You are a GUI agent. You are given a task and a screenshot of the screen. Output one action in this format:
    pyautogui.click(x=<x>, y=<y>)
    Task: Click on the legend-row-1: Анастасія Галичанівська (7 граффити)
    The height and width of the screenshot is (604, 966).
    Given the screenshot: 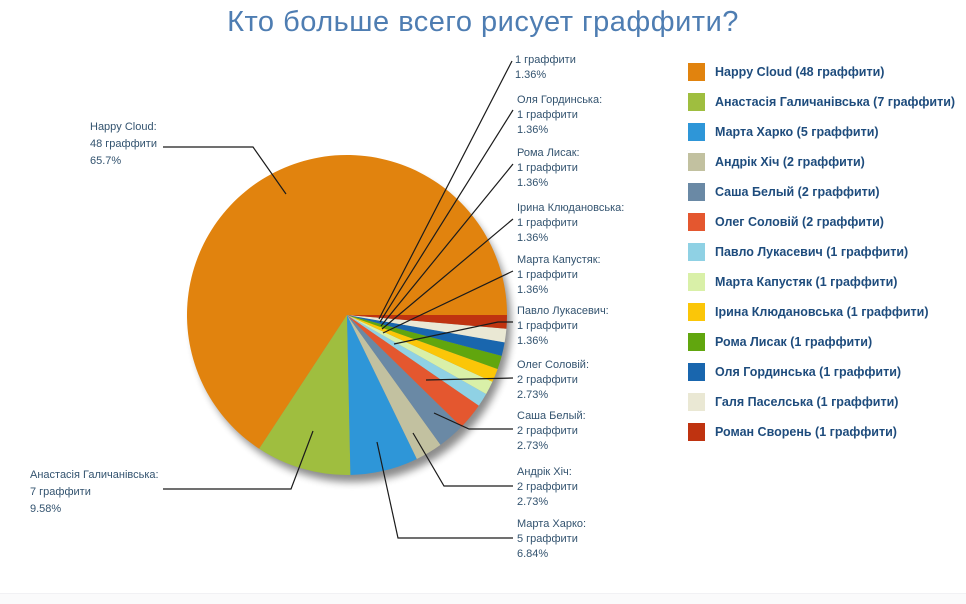 What is the action you would take?
    pyautogui.click(x=821, y=102)
    